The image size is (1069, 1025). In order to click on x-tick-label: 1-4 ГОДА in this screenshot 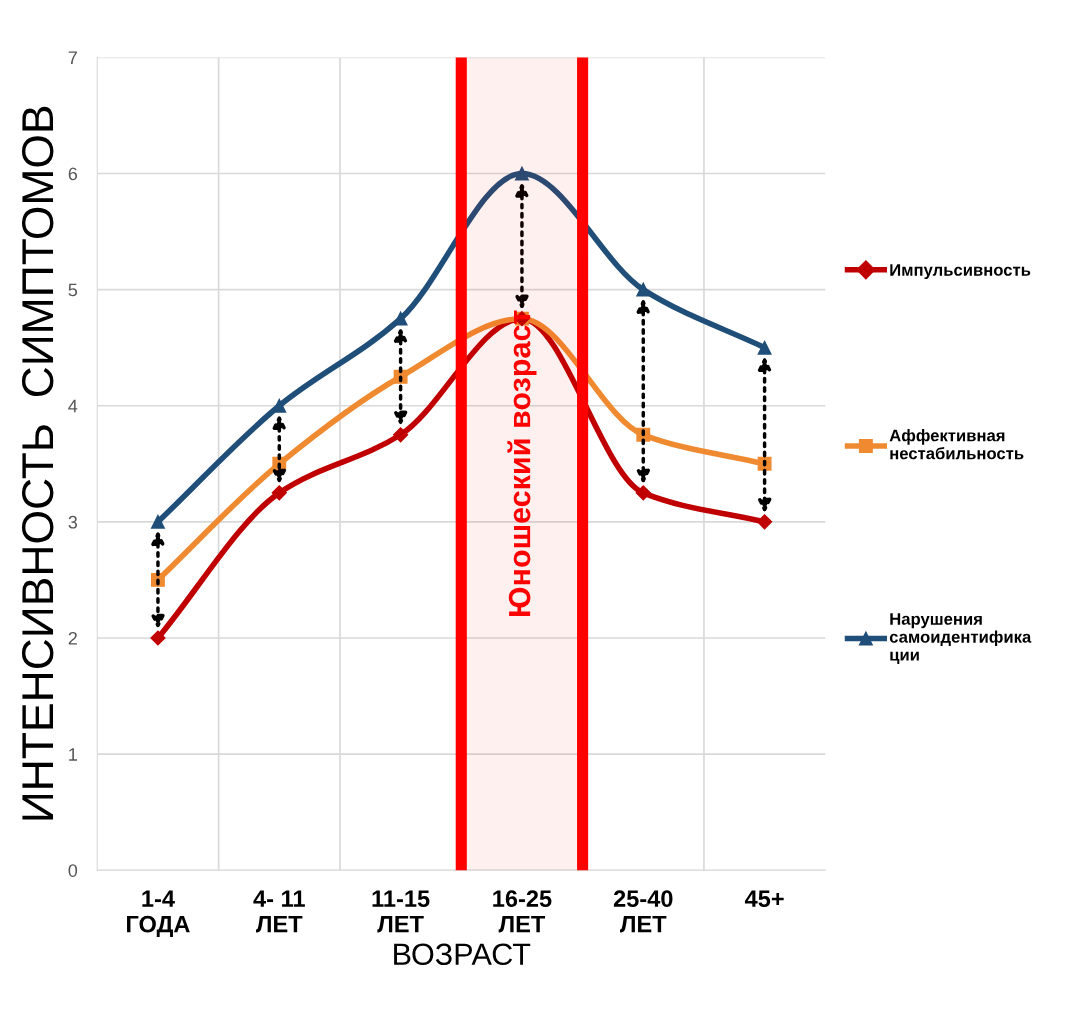, I will do `click(158, 913)`.